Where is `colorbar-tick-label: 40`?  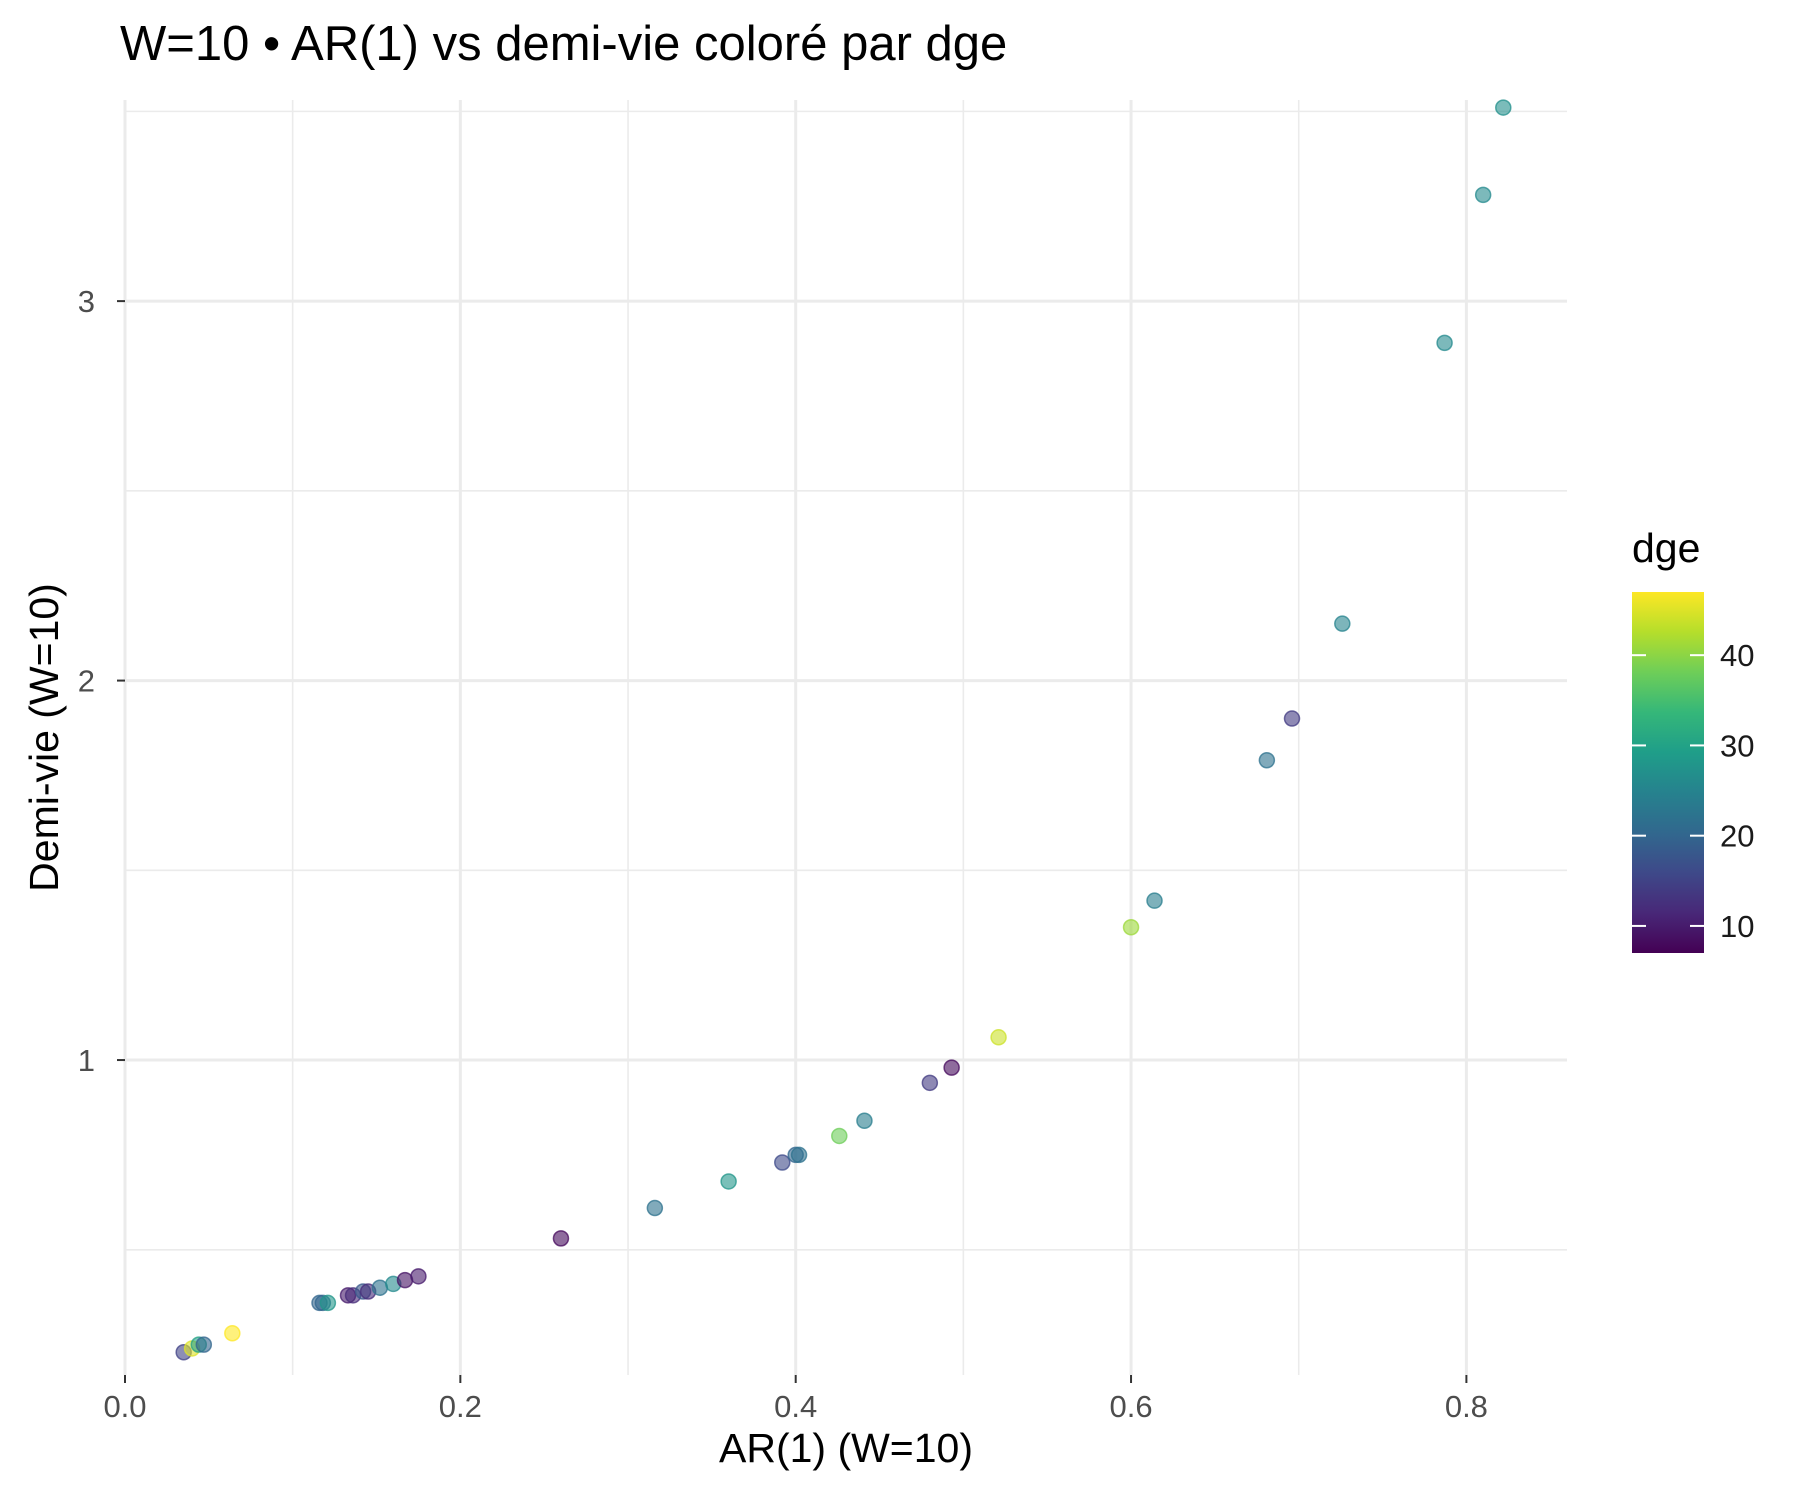 colorbar-tick-label: 40 is located at coordinates (1737, 655).